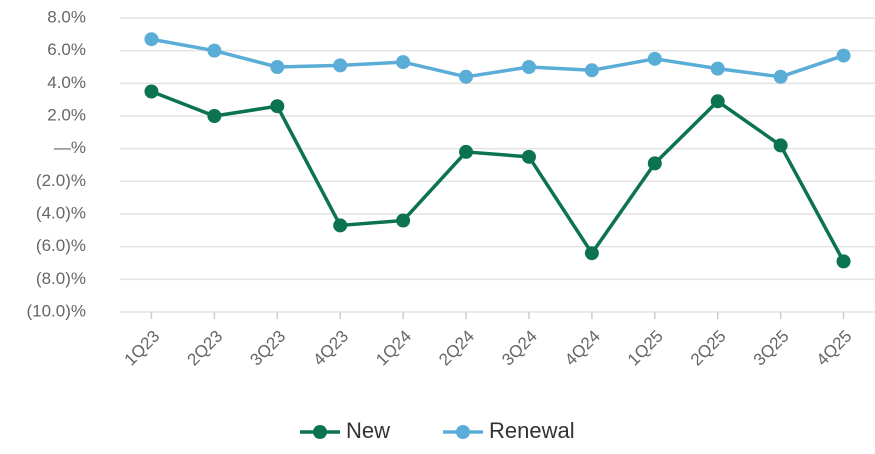 The image size is (875, 454). What do you see at coordinates (532, 430) in the screenshot?
I see `legend-label: Renewal` at bounding box center [532, 430].